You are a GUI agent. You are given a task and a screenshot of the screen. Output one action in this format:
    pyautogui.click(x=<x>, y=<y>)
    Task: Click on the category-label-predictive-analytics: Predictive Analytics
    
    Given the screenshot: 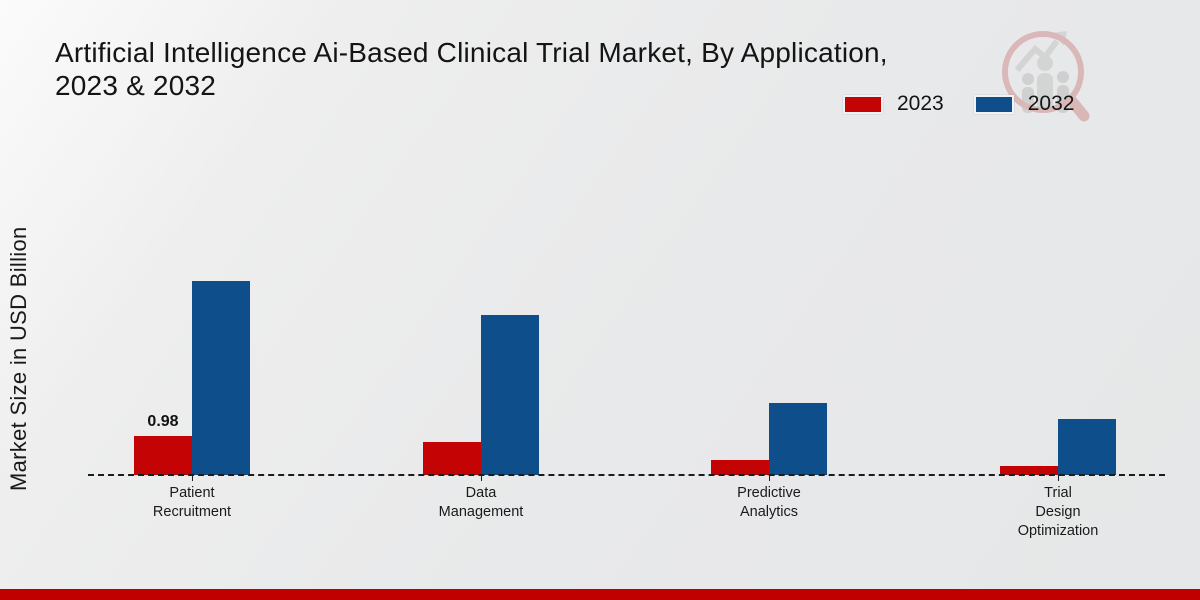 What is the action you would take?
    pyautogui.click(x=769, y=502)
    